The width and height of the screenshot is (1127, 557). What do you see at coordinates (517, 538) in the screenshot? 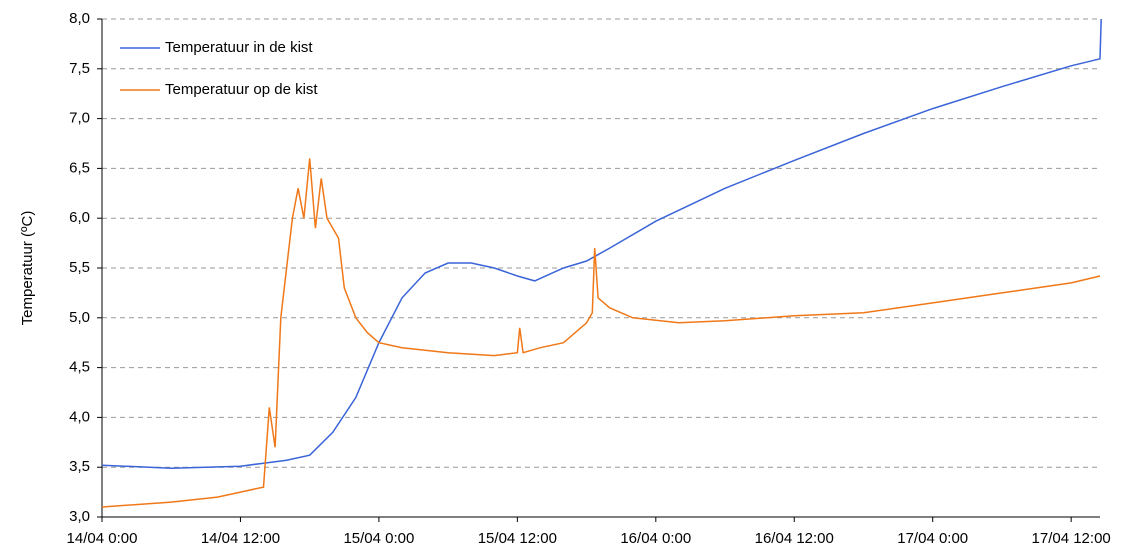
I see `x-tick-label: 15/04 12:00` at bounding box center [517, 538].